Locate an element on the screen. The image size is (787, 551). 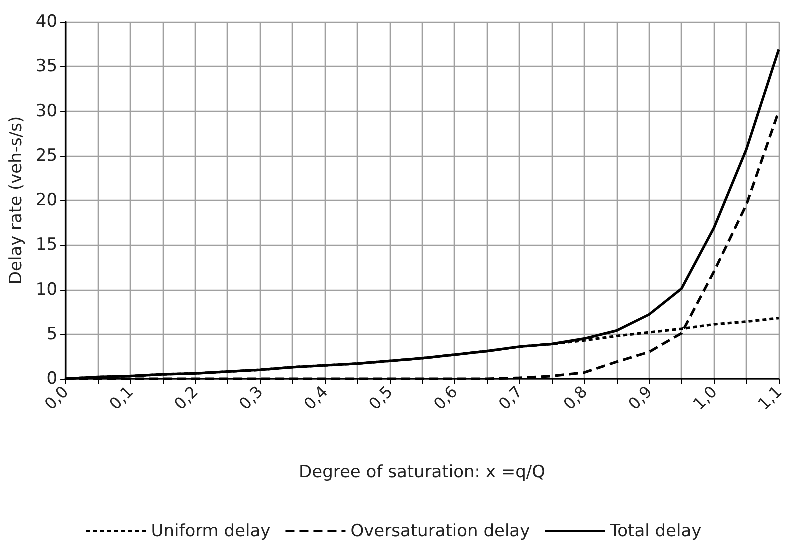
y-tick-label: 30 is located at coordinates (47, 111).